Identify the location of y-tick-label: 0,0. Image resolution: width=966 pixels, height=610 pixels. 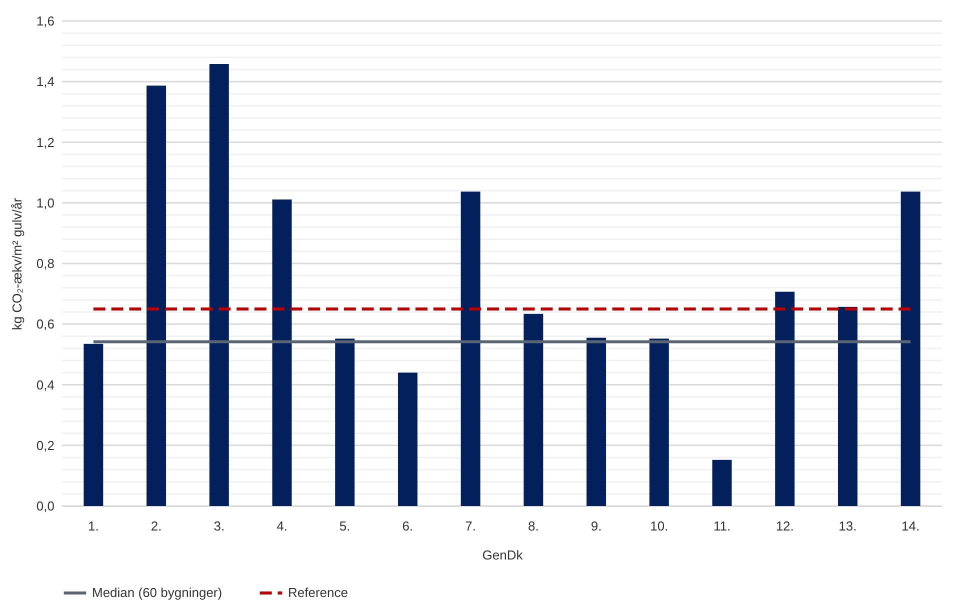
(45, 506).